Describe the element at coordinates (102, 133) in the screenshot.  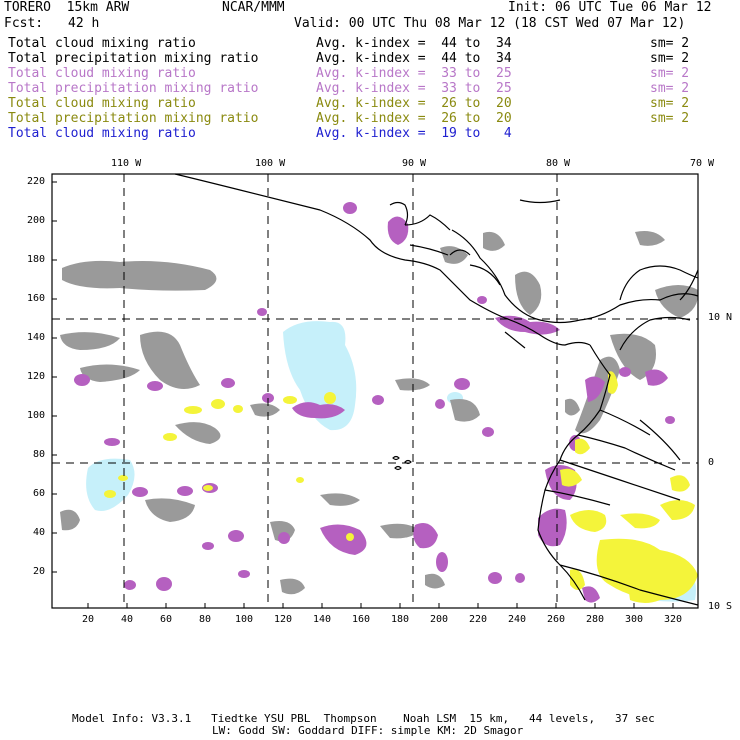
I see `legend-field-6: Total cloud mixing ratio` at that location.